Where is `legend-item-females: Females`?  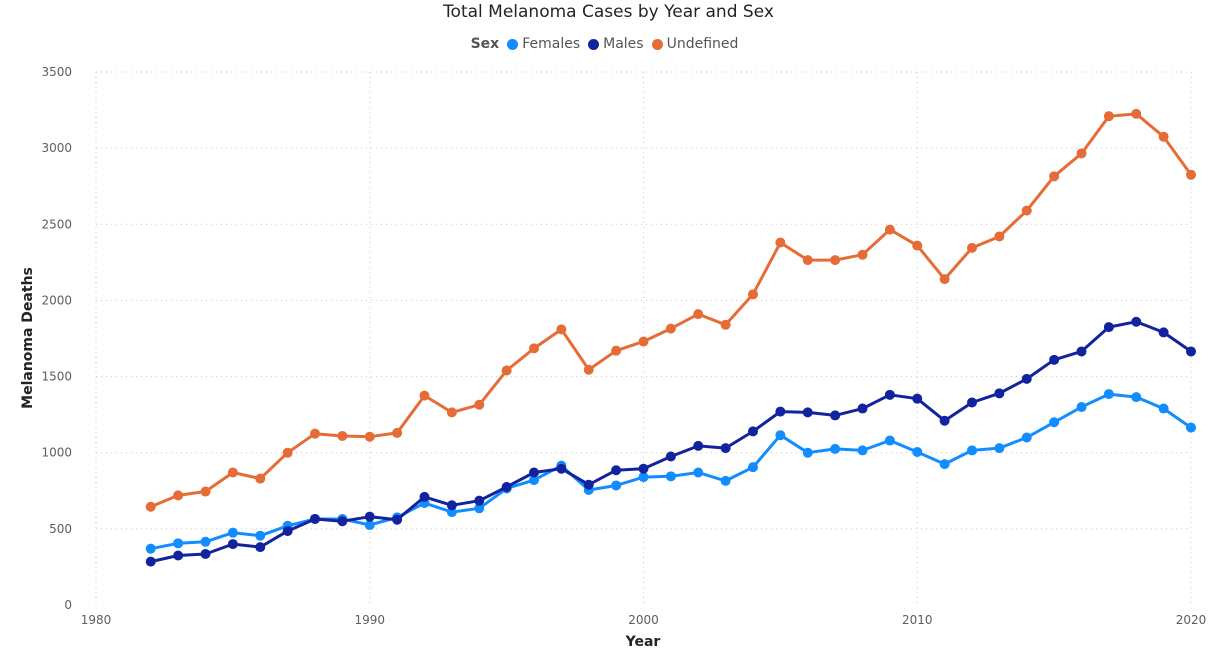 legend-item-females: Females is located at coordinates (543, 44).